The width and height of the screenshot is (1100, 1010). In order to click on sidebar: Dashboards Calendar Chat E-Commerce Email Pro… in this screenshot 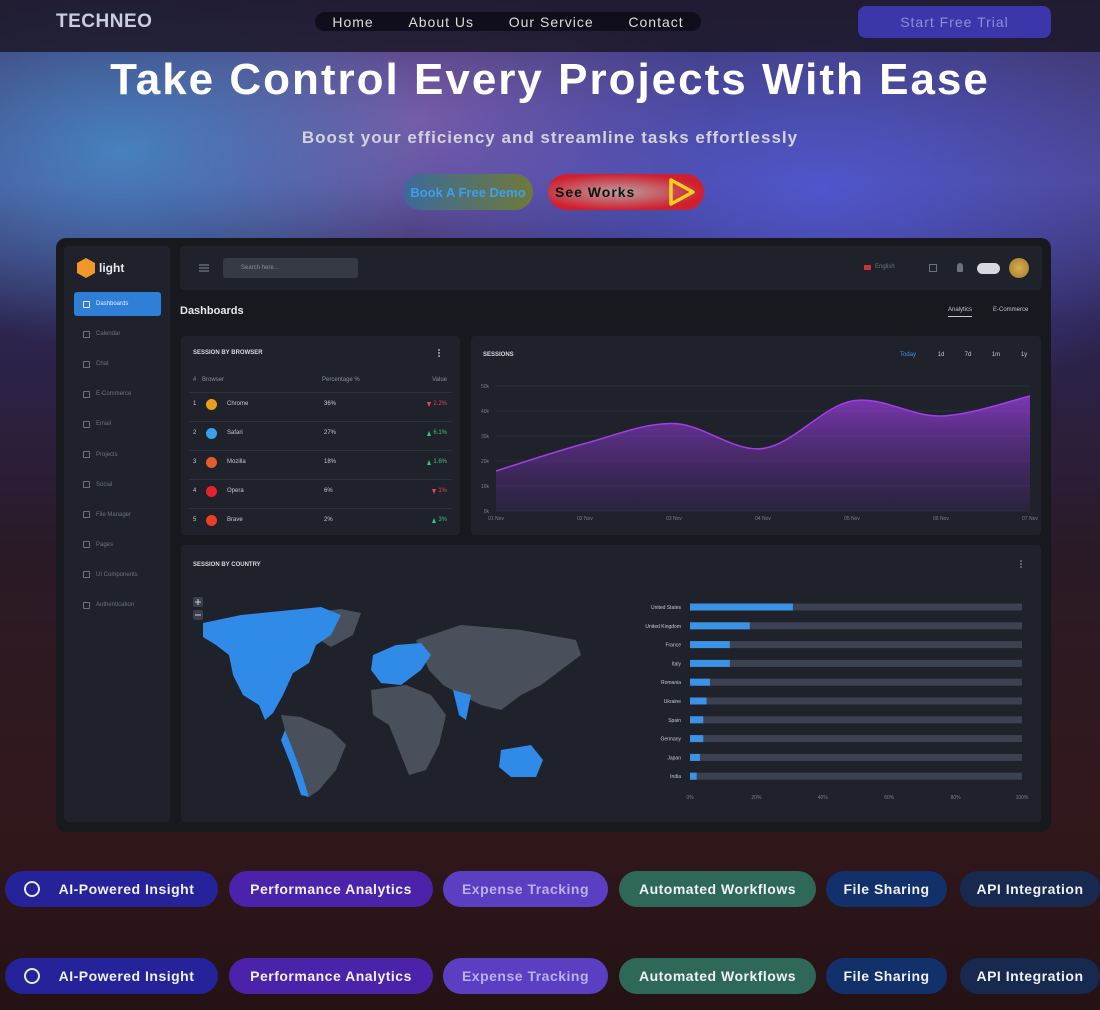, I will do `click(117, 534)`.